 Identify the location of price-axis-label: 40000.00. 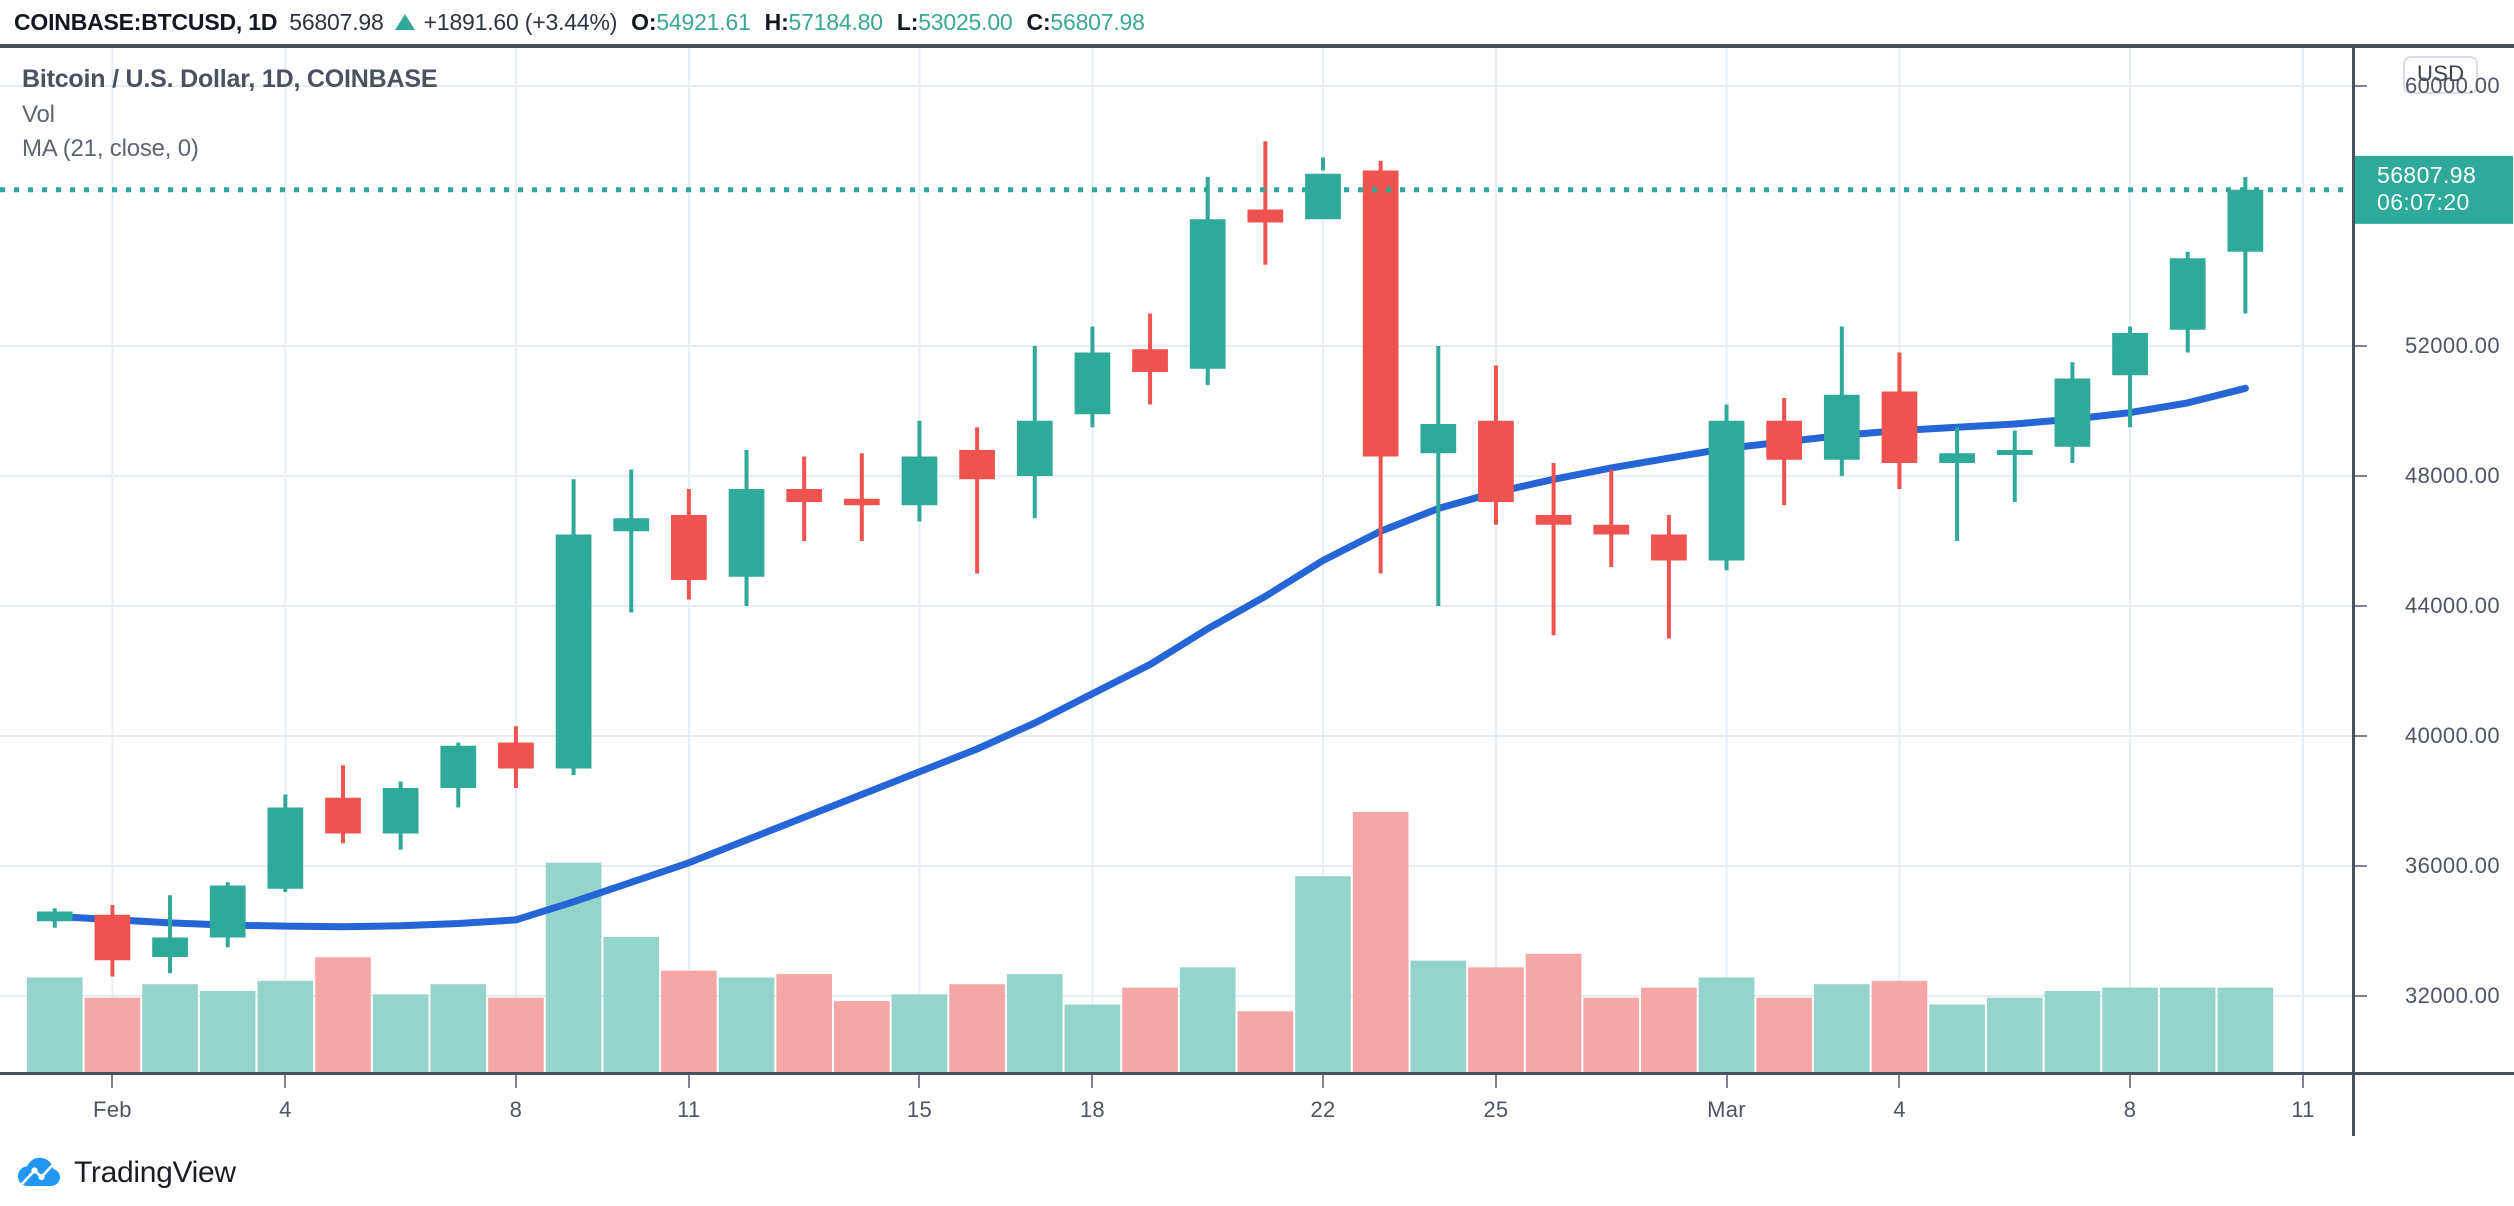
(2452, 735).